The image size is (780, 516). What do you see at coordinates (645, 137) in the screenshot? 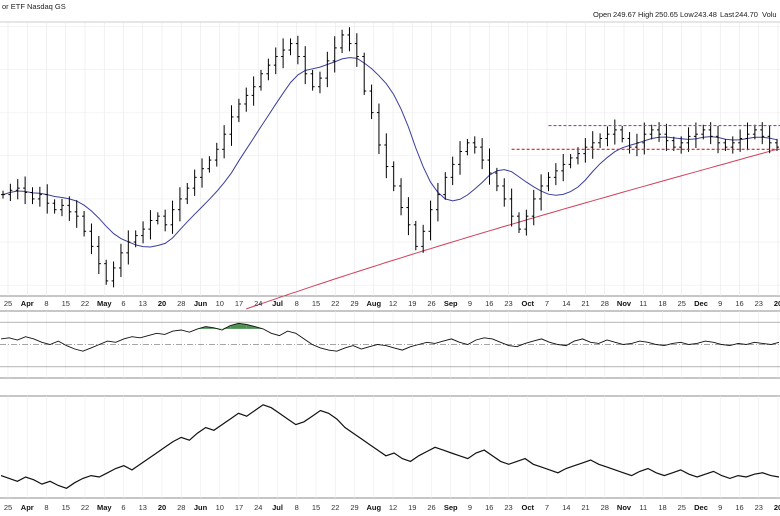
I see `trend-lines` at bounding box center [645, 137].